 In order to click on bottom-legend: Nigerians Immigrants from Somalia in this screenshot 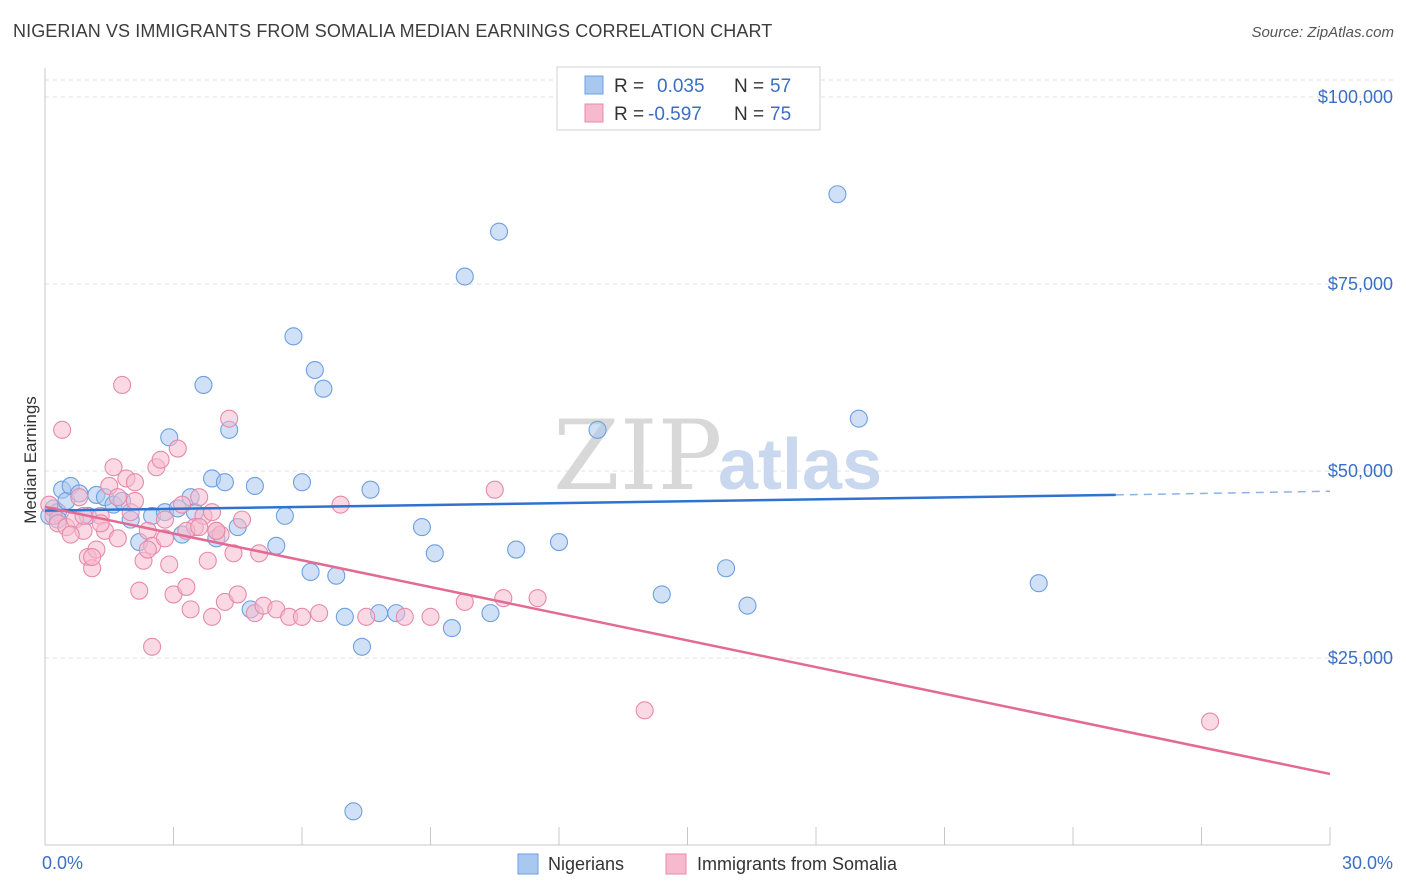, I will do `click(707, 864)`.